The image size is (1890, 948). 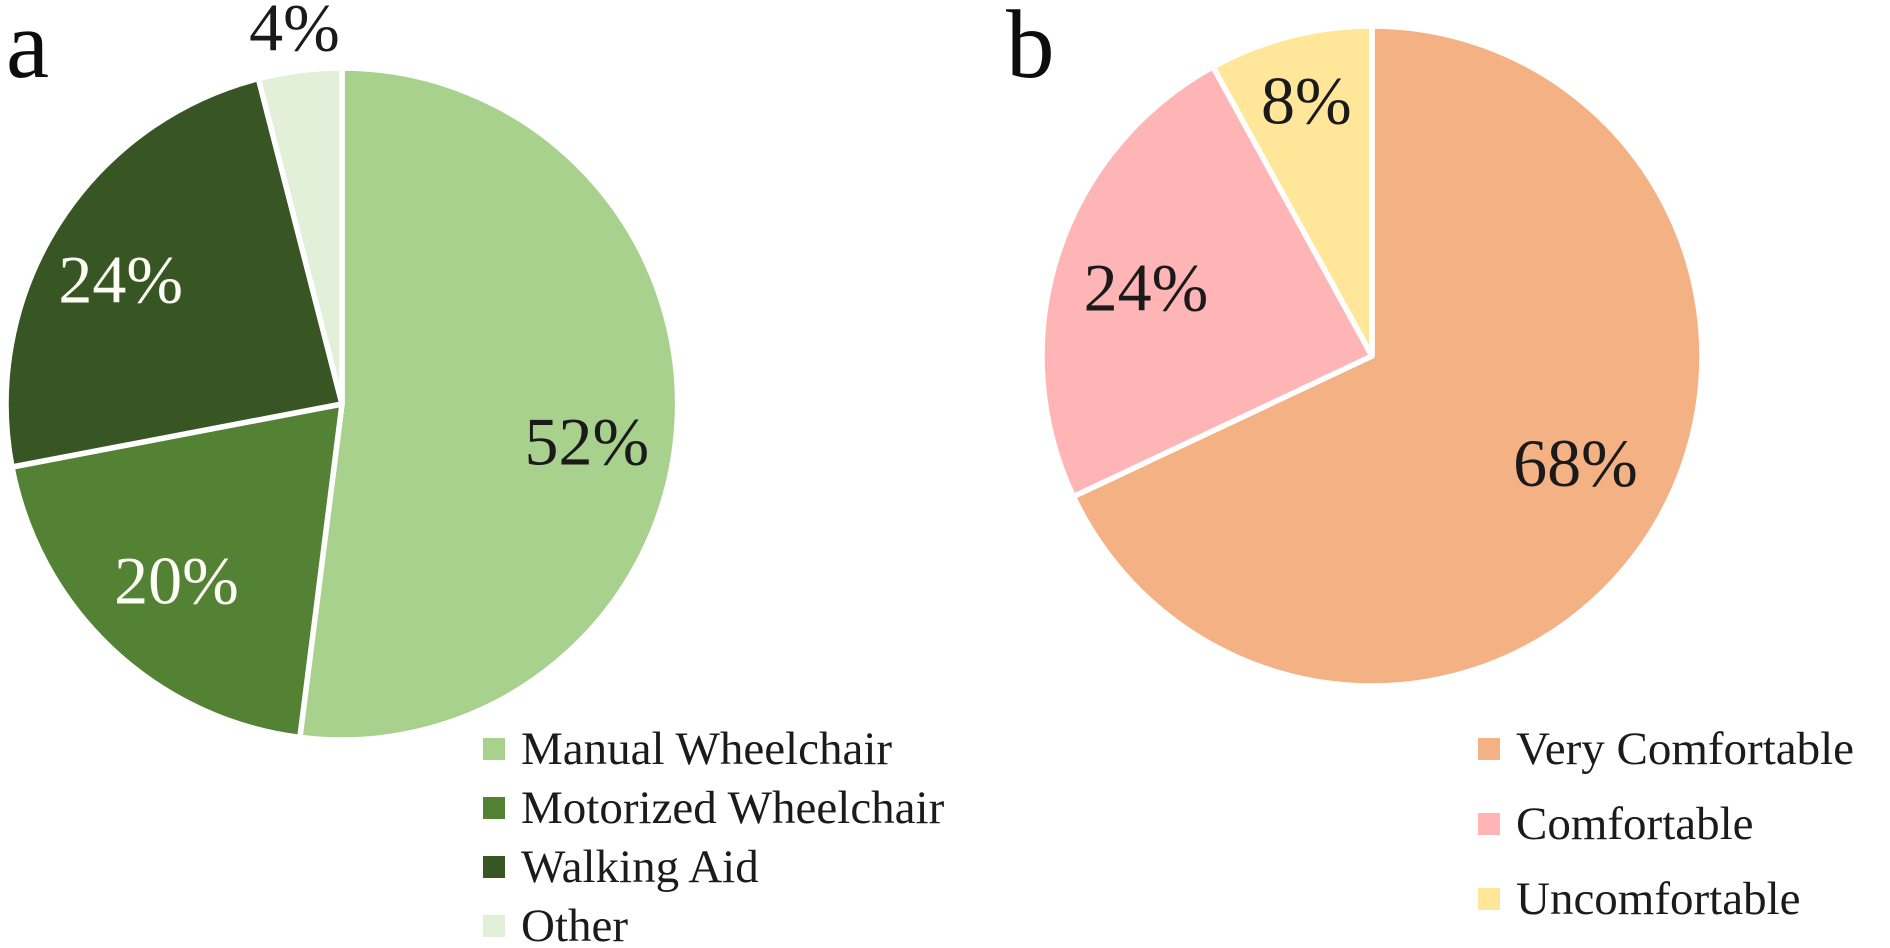 What do you see at coordinates (575, 924) in the screenshot?
I see `legend-item-label: Other` at bounding box center [575, 924].